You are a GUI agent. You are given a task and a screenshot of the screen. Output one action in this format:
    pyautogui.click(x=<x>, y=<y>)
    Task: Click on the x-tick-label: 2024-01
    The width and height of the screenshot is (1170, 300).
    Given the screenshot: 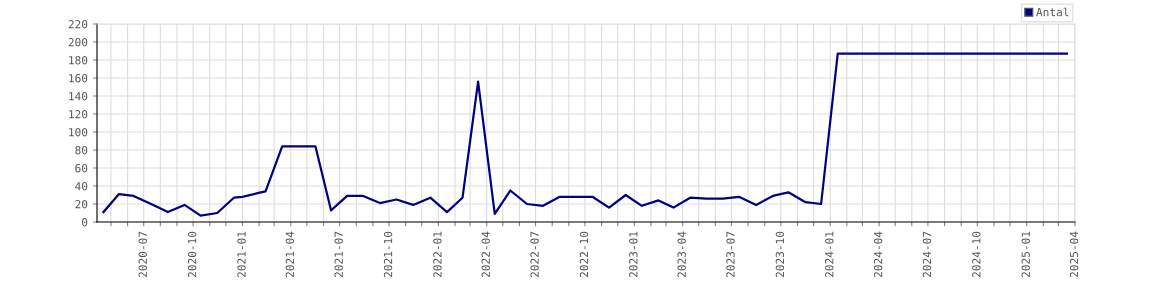 What is the action you would take?
    pyautogui.click(x=829, y=254)
    